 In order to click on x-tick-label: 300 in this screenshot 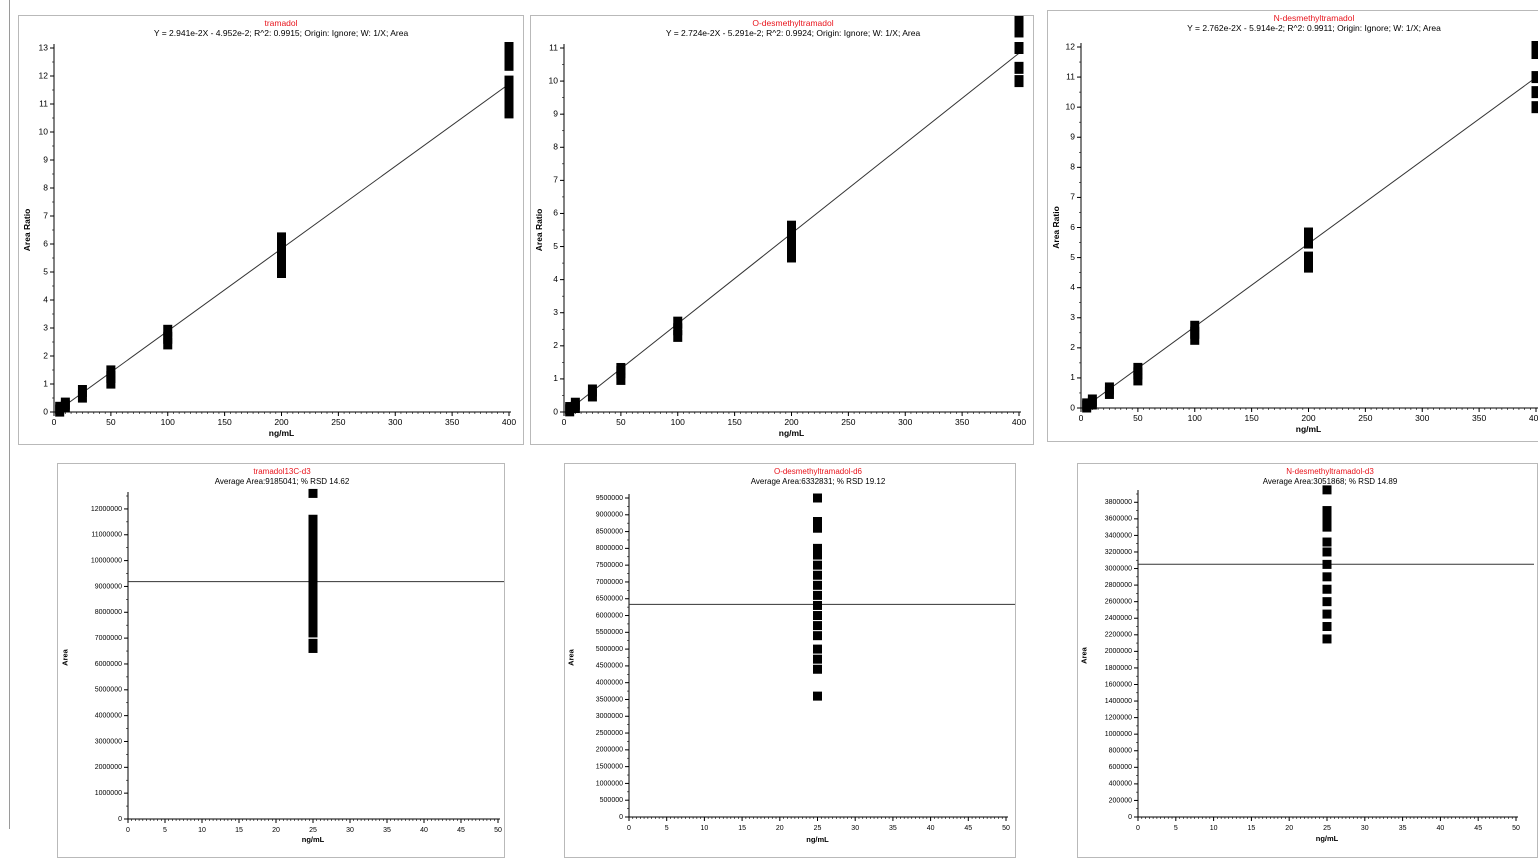, I will do `click(395, 422)`.